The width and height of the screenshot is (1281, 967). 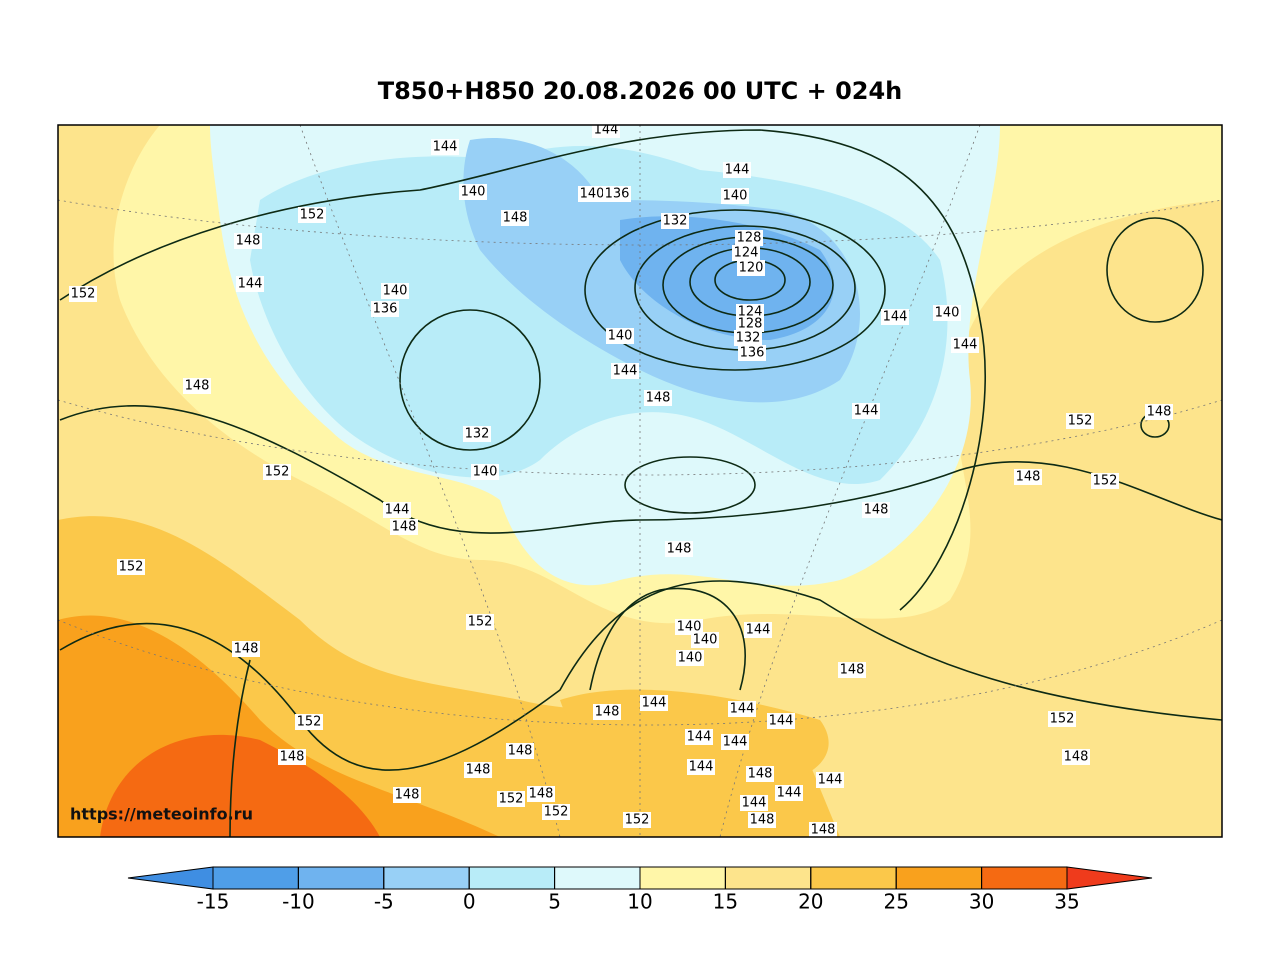 I want to click on contour-label: 120, so click(x=751, y=268).